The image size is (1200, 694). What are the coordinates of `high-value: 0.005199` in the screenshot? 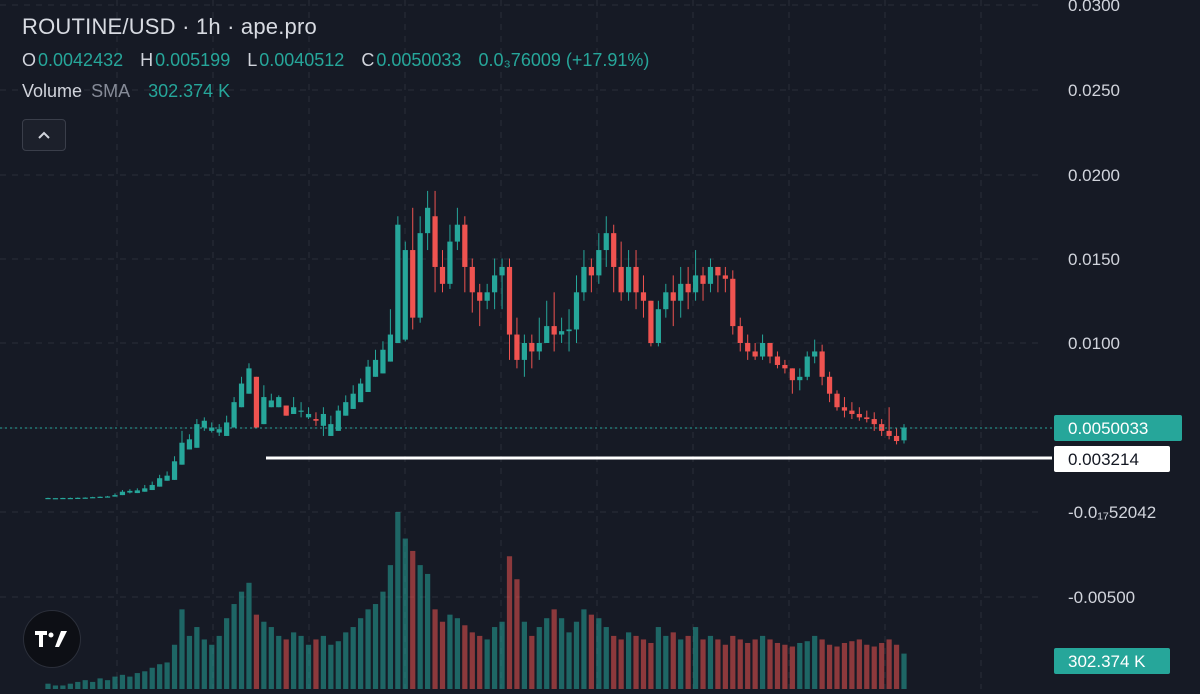 It's located at (193, 60).